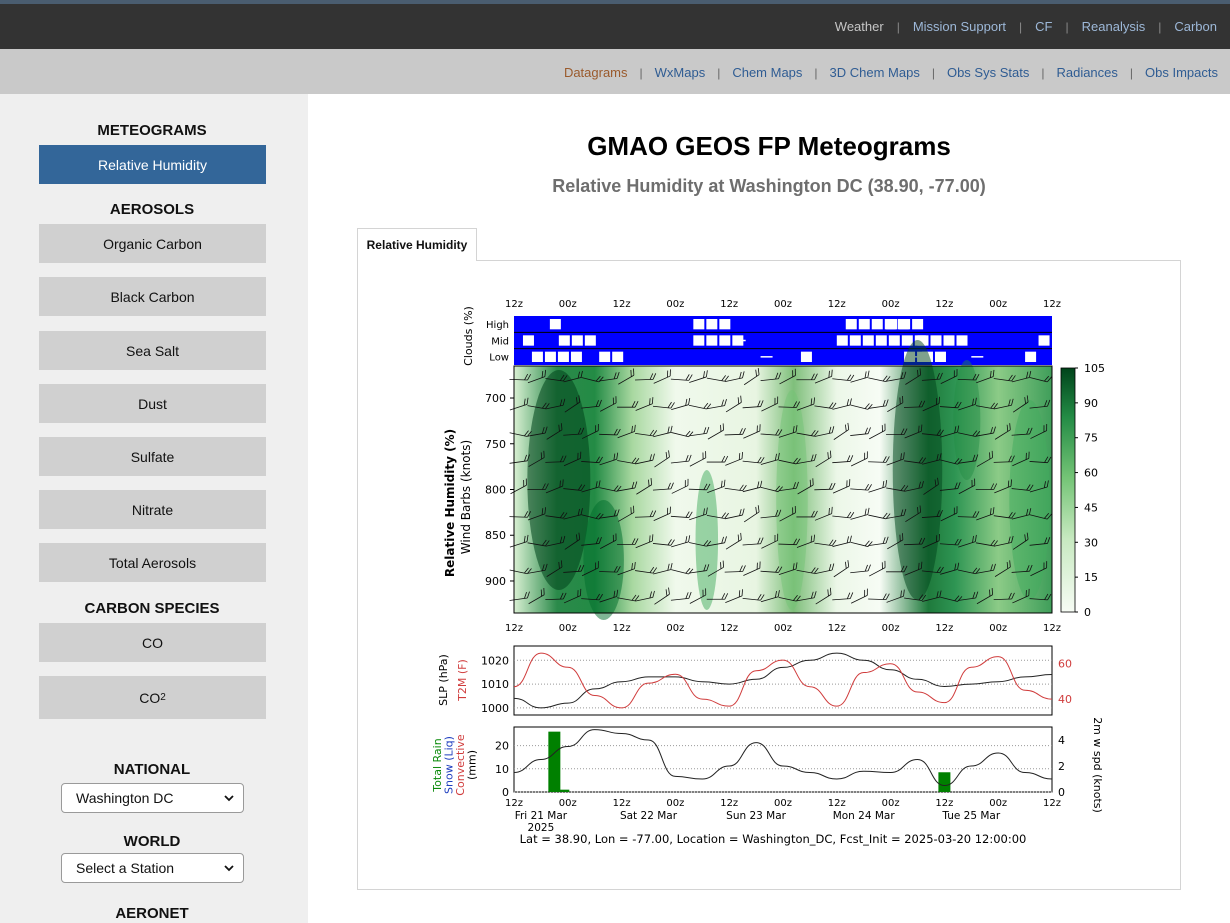 Image resolution: width=1230 pixels, height=923 pixels. I want to click on co-button: CO, so click(152, 642).